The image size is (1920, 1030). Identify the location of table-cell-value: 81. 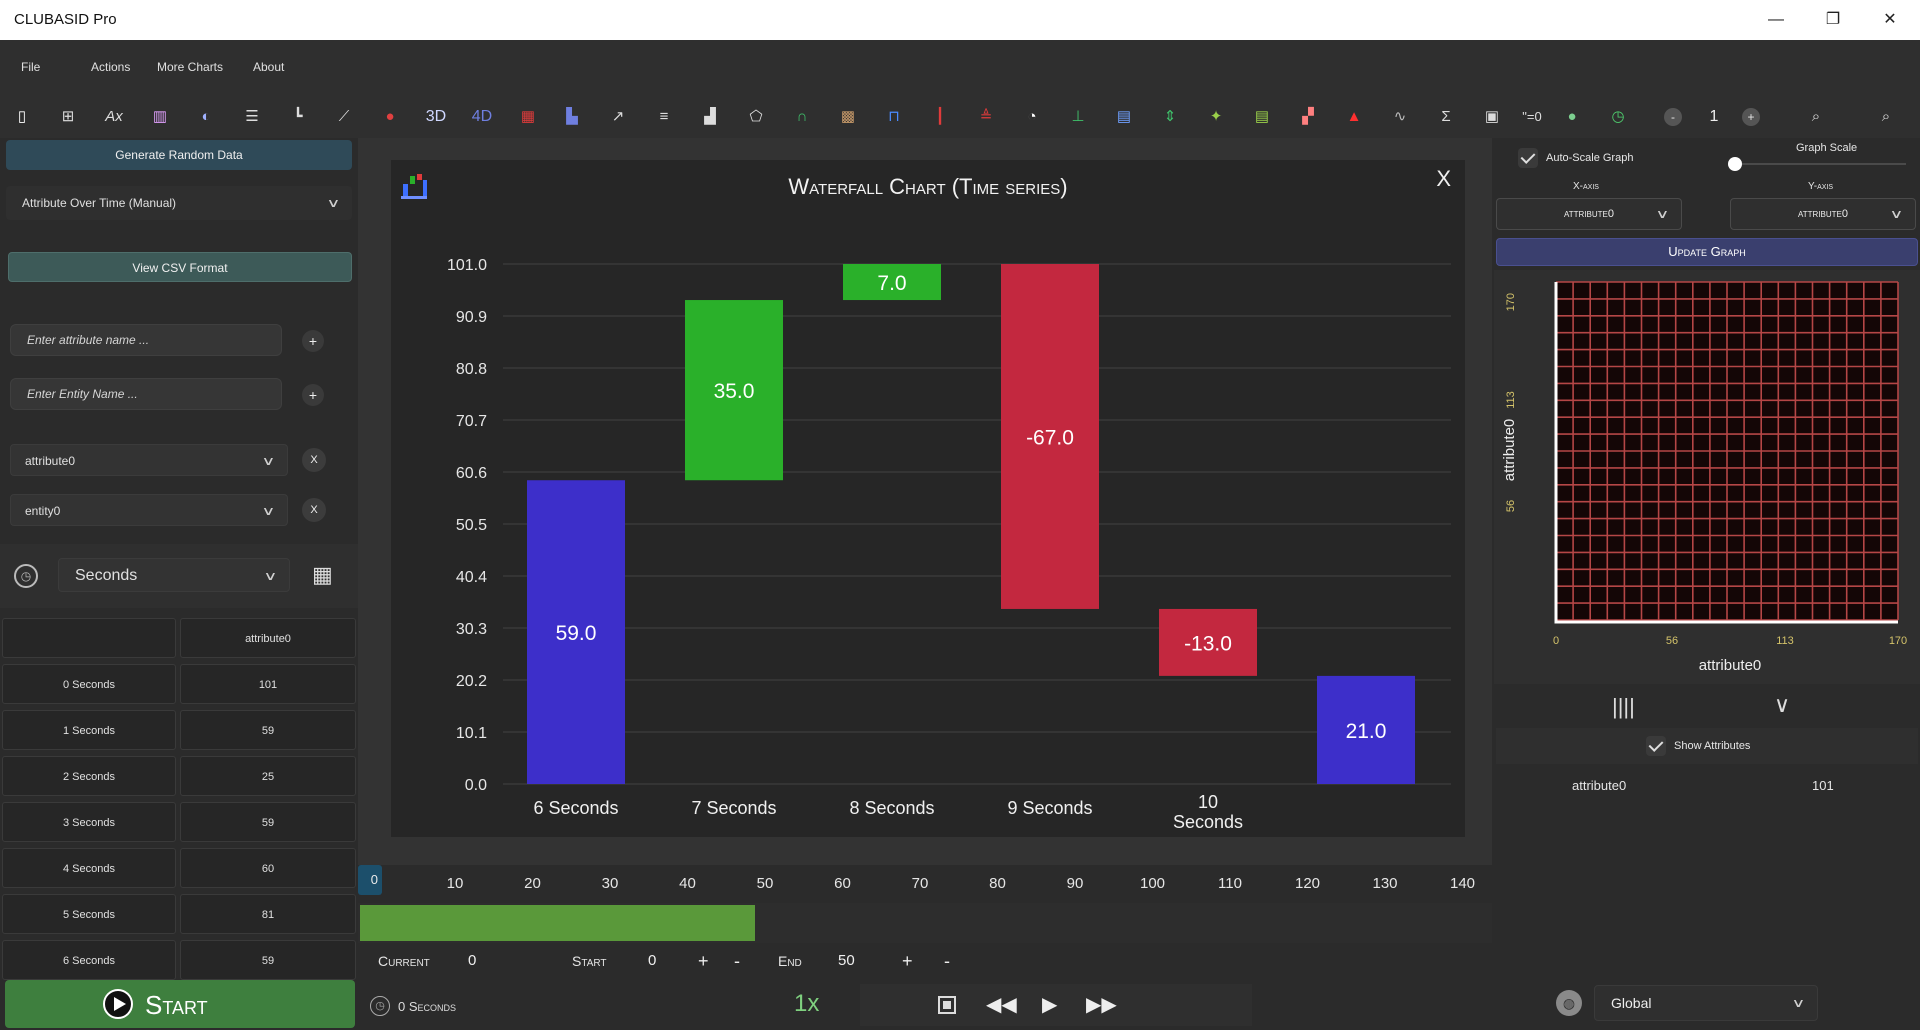
(268, 914).